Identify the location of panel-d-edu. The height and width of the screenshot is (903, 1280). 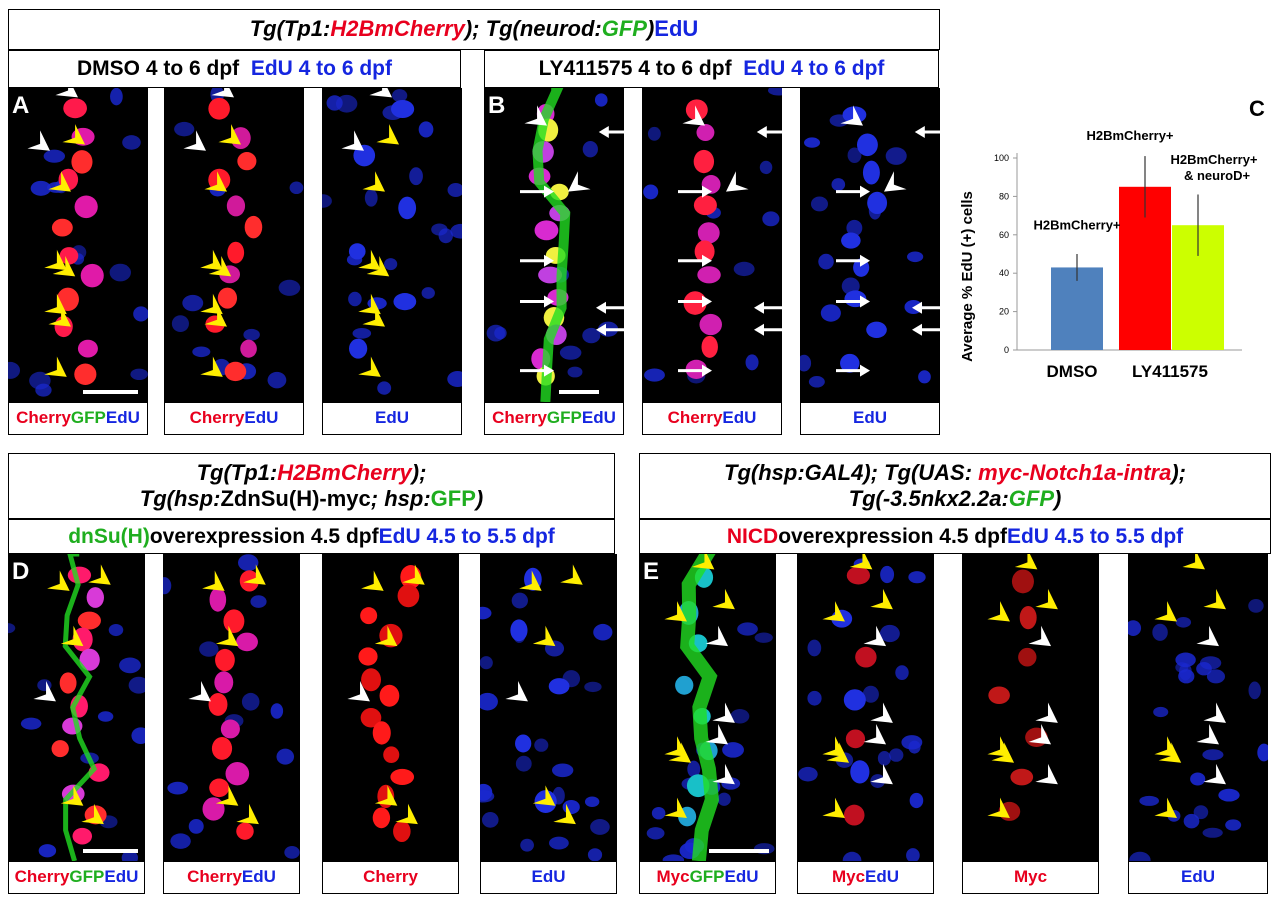
(548, 707).